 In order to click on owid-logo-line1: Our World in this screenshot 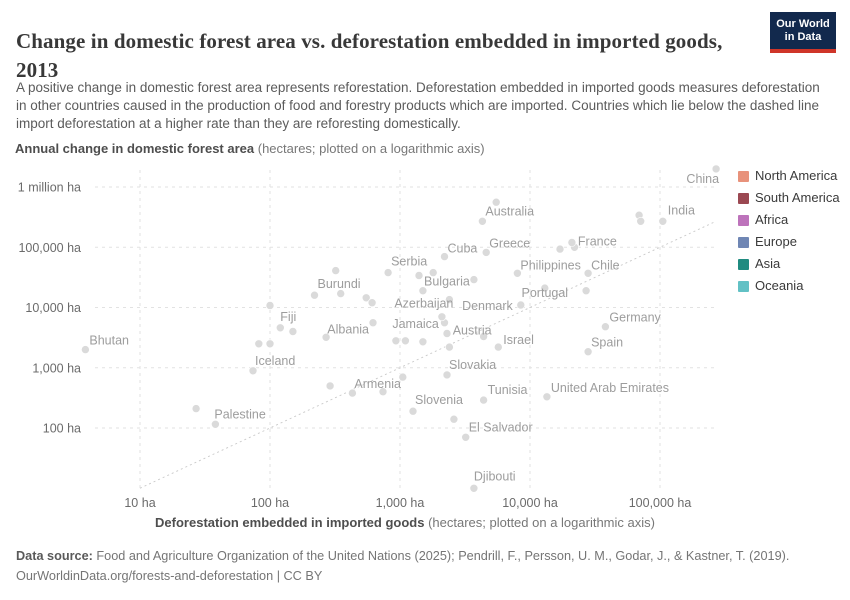, I will do `click(803, 23)`.